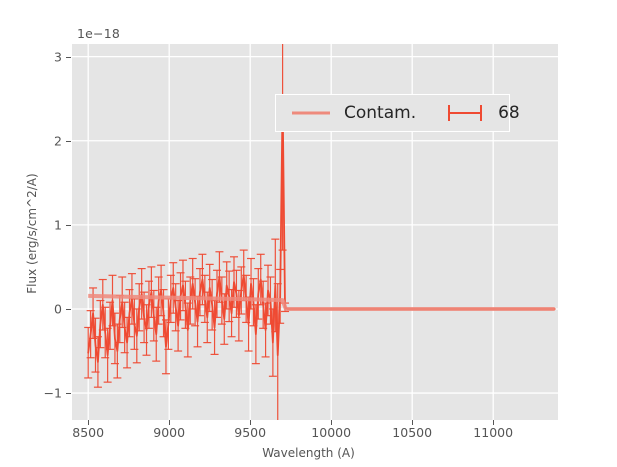  What do you see at coordinates (412, 432) in the screenshot?
I see `x-tick-label: 10500` at bounding box center [412, 432].